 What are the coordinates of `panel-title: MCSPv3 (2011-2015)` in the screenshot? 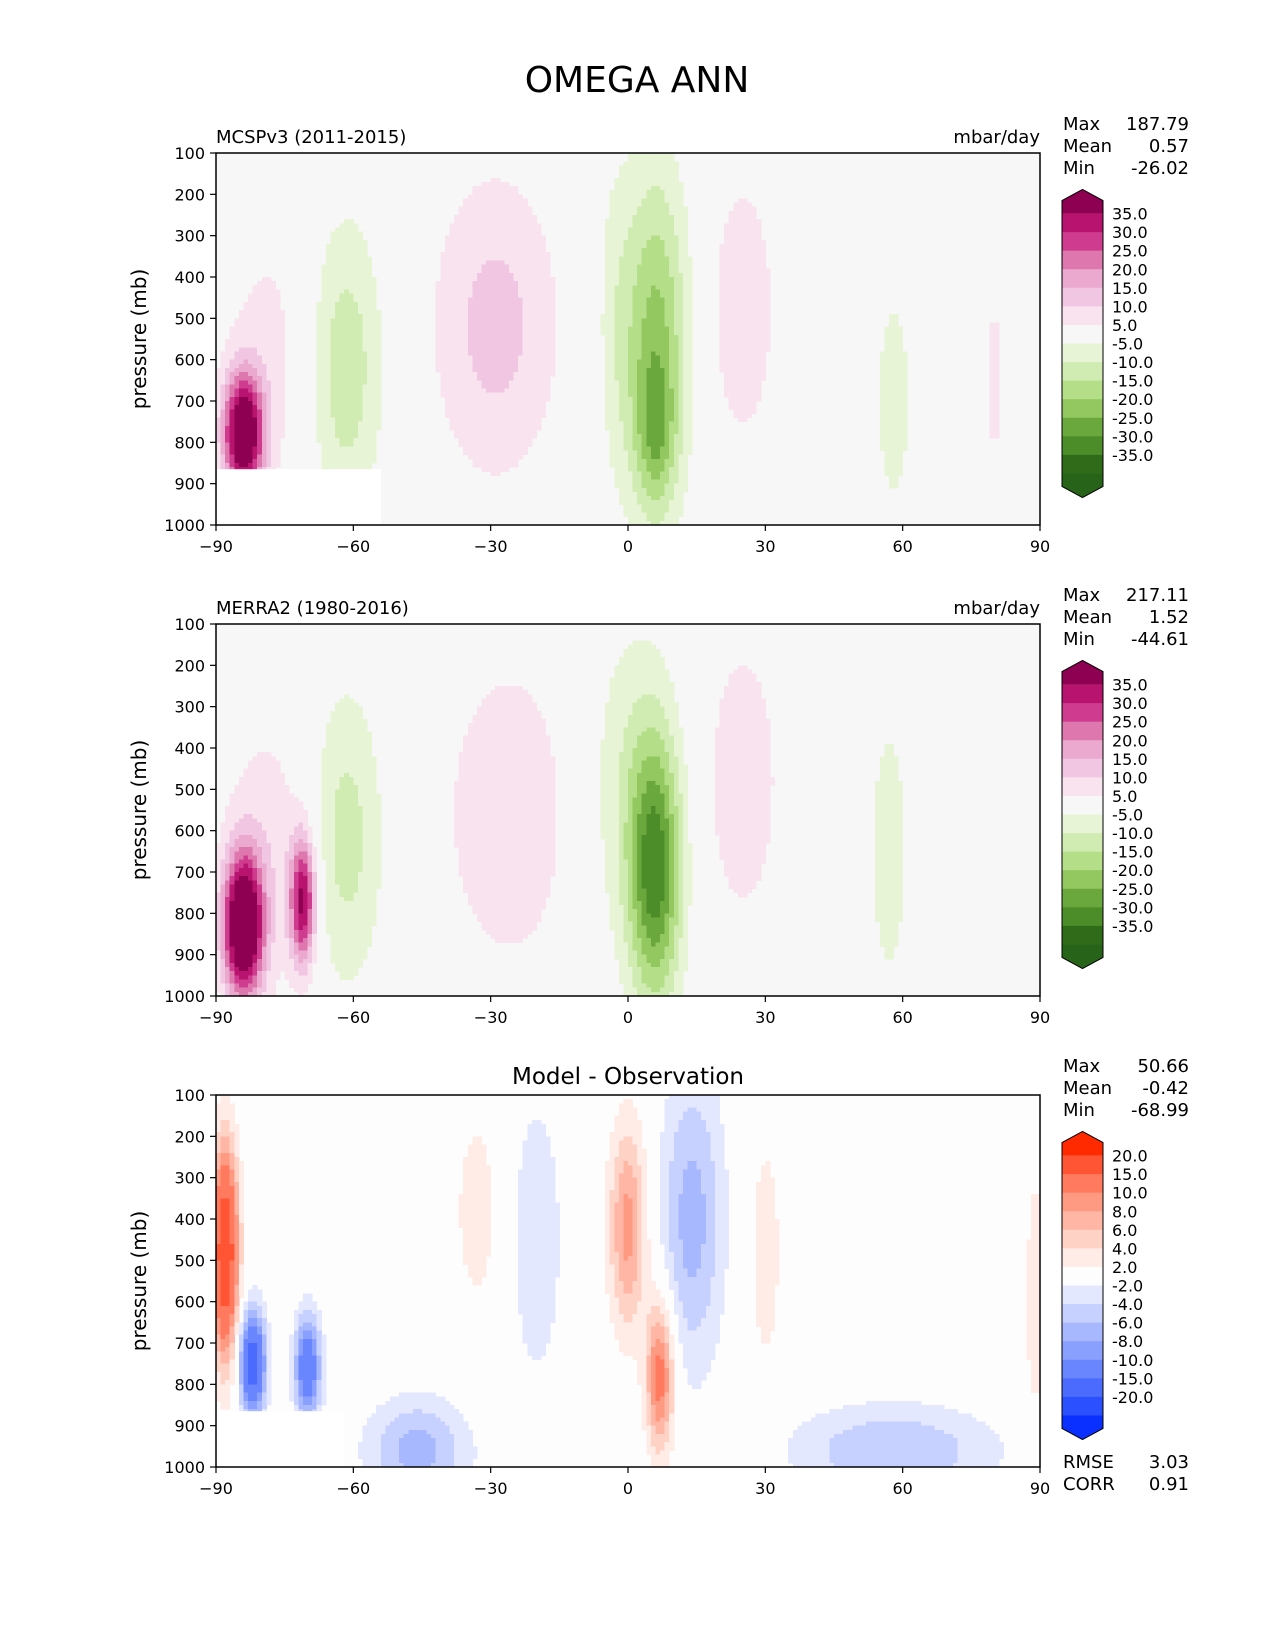 It's located at (311, 137).